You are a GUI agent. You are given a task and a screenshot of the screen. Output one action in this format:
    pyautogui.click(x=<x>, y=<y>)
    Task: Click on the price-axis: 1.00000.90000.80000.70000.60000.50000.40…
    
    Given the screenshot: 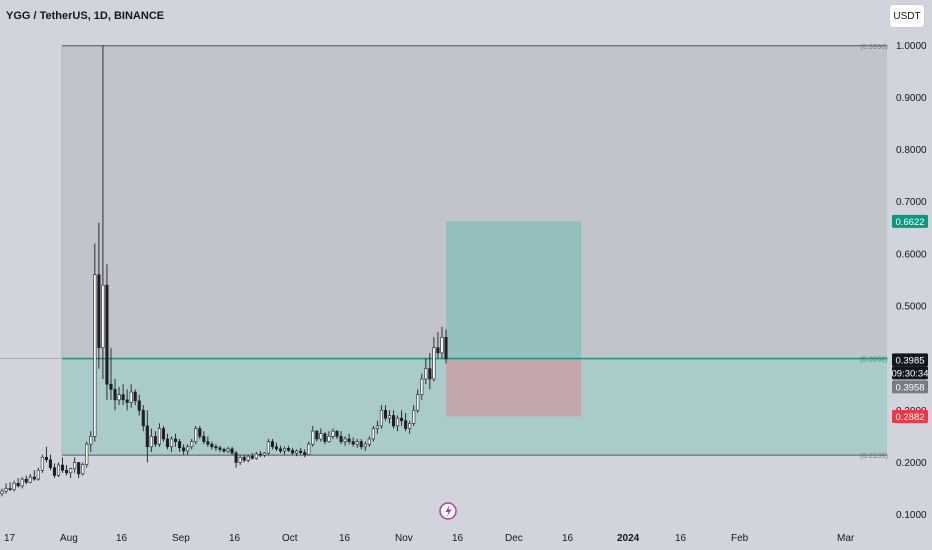 What is the action you would take?
    pyautogui.click(x=911, y=281)
    